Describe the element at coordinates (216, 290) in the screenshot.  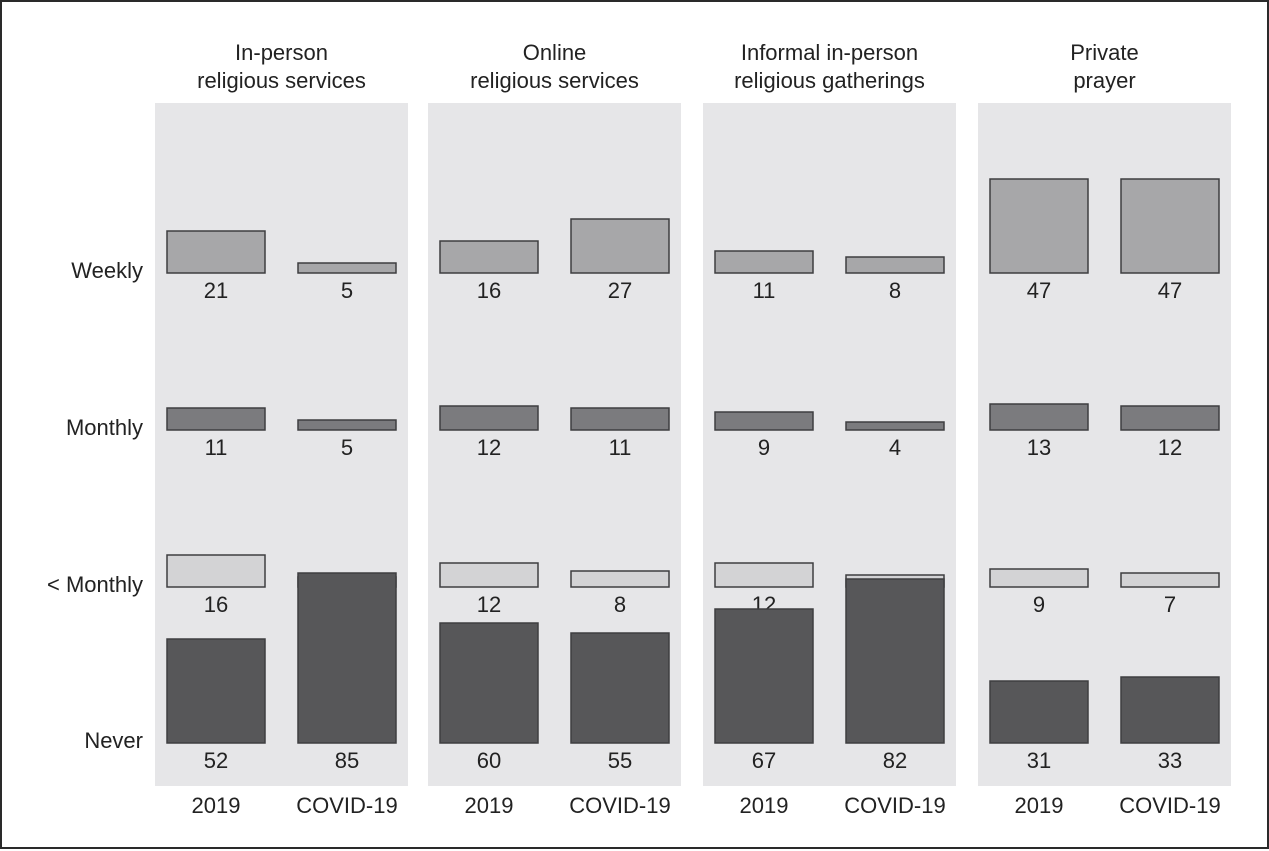
I see `bar-value-label: 21` at that location.